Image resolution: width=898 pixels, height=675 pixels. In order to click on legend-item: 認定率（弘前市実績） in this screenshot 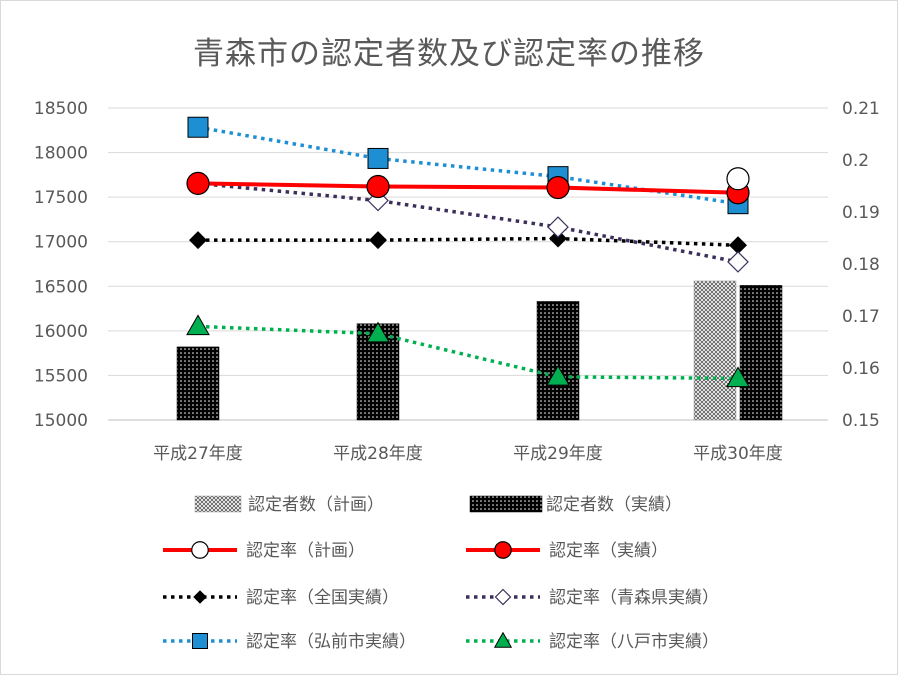, I will do `click(289, 642)`.